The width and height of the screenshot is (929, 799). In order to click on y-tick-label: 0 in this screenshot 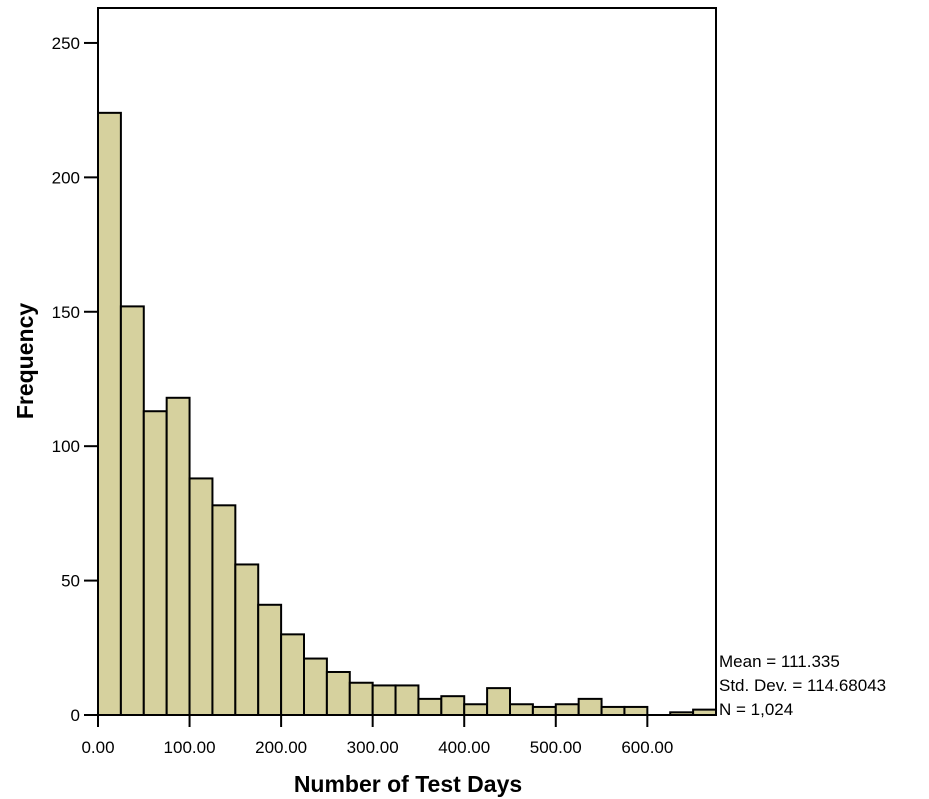, I will do `click(75, 715)`.